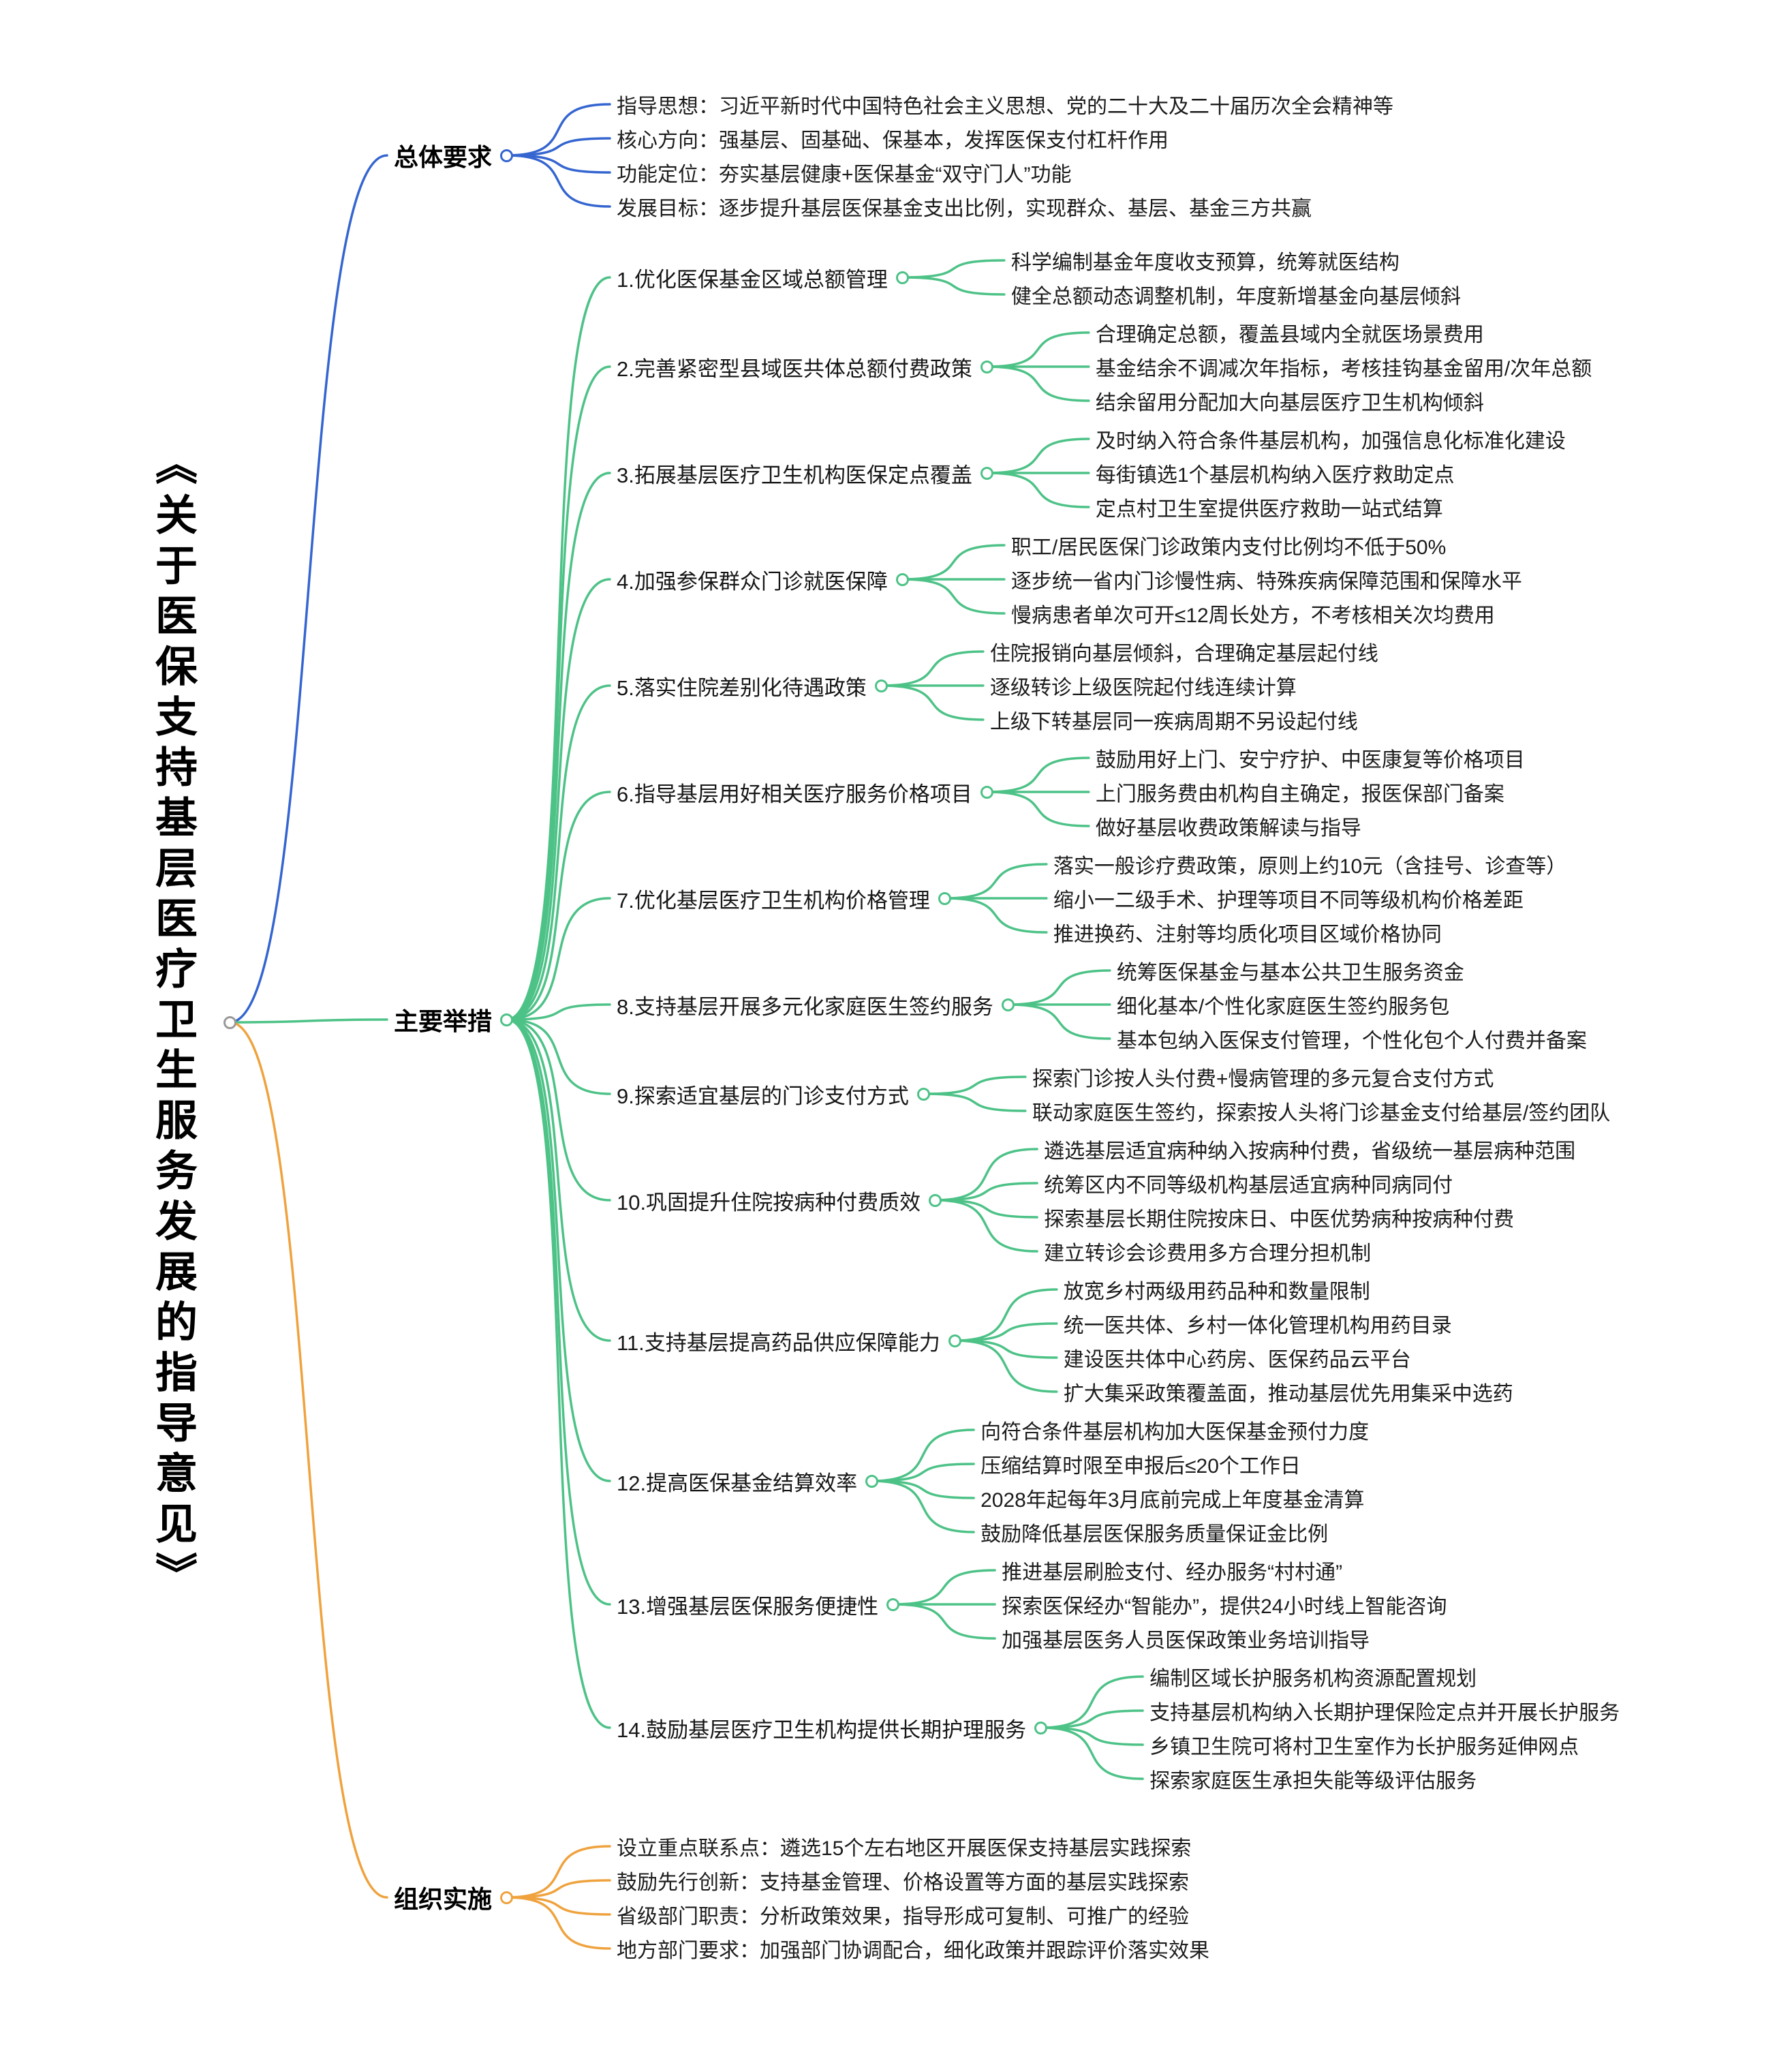 This screenshot has width=1792, height=2063. Describe the element at coordinates (845, 175) in the screenshot. I see `leaf-label: 功能定位：夯实基层健康+医保基金“双守门人”功能` at that location.